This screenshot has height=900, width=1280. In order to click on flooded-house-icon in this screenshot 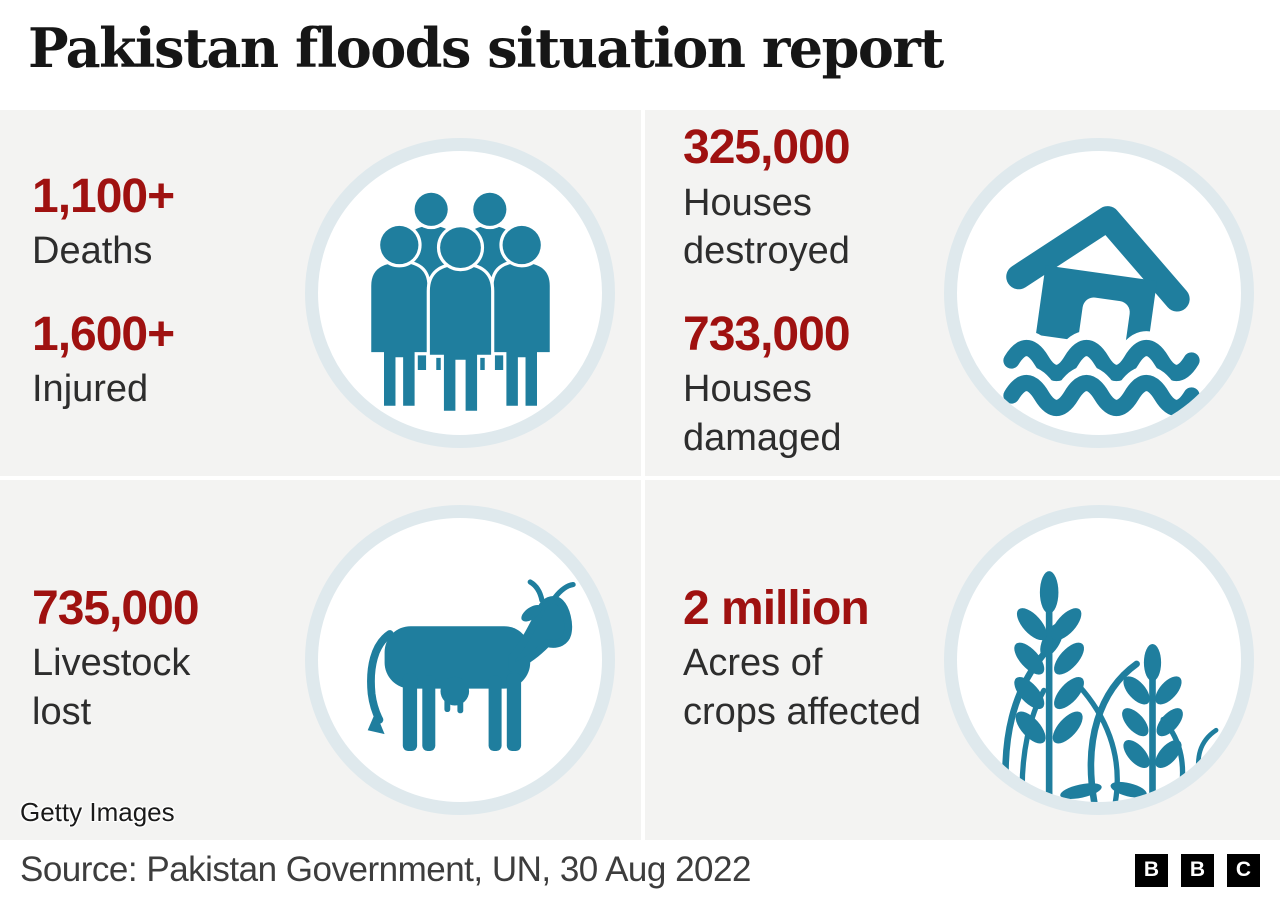, I will do `click(1101, 312)`.